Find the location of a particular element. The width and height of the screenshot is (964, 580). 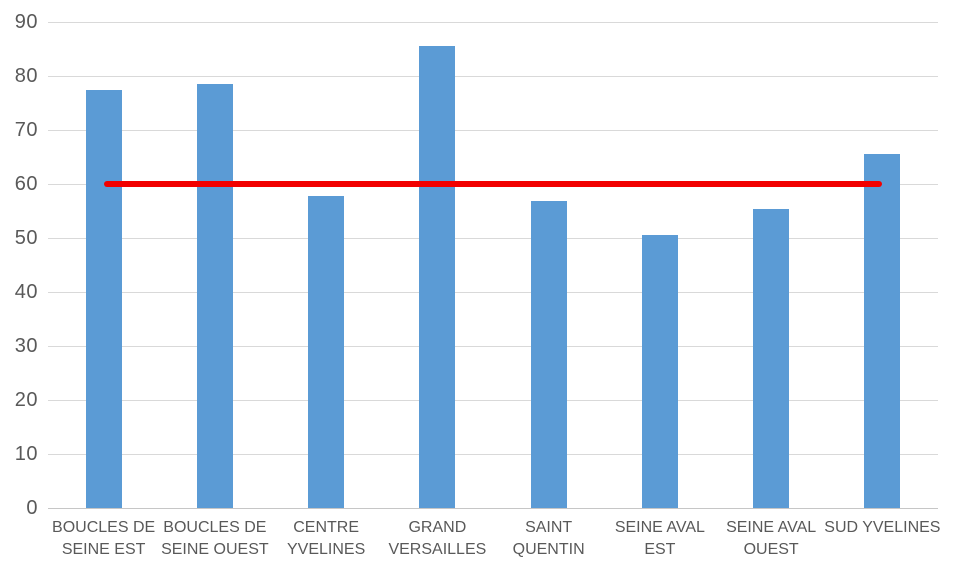

x-category-label-line: VERSAILLES is located at coordinates (437, 549).